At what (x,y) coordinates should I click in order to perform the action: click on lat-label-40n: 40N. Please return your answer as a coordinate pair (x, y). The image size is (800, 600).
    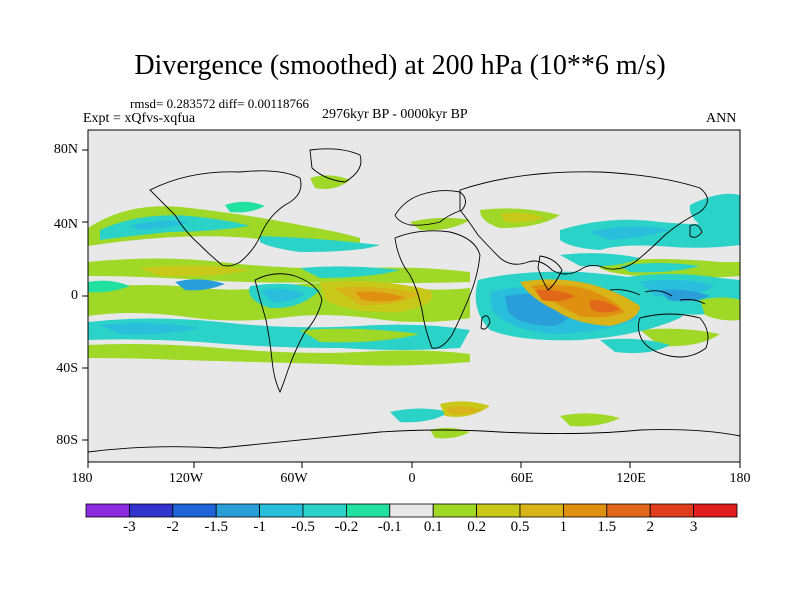
    Looking at the image, I should click on (65, 224).